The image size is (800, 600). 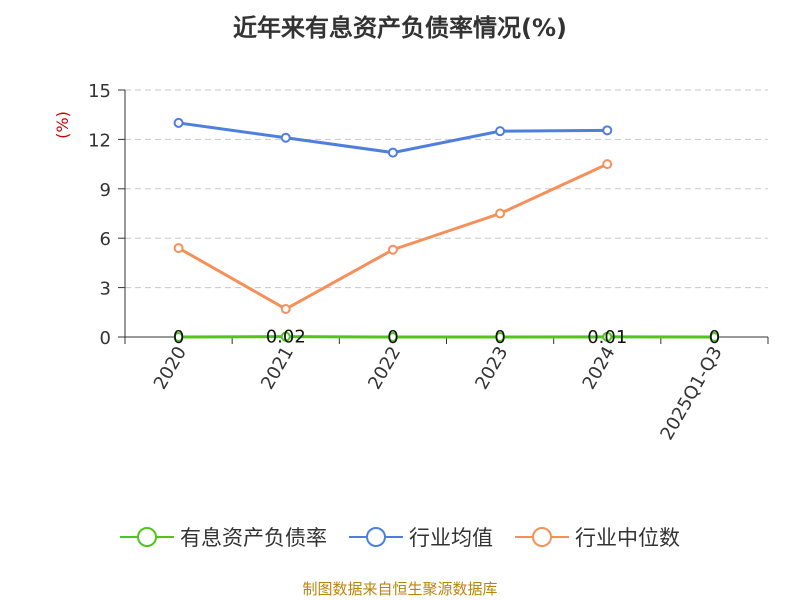 I want to click on x-tick-label: 2025Q1-Q3, so click(x=691, y=393).